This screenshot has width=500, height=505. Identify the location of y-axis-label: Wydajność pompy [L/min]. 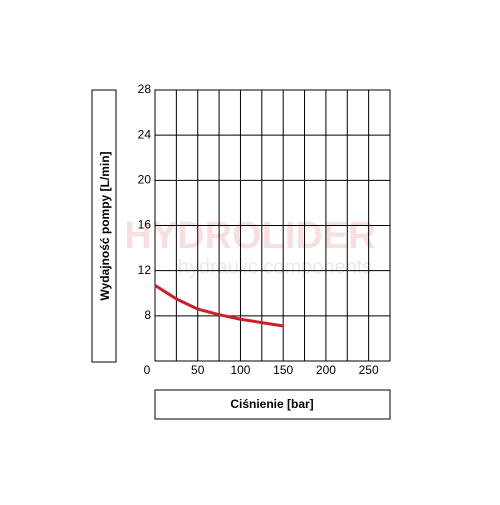
(105, 225).